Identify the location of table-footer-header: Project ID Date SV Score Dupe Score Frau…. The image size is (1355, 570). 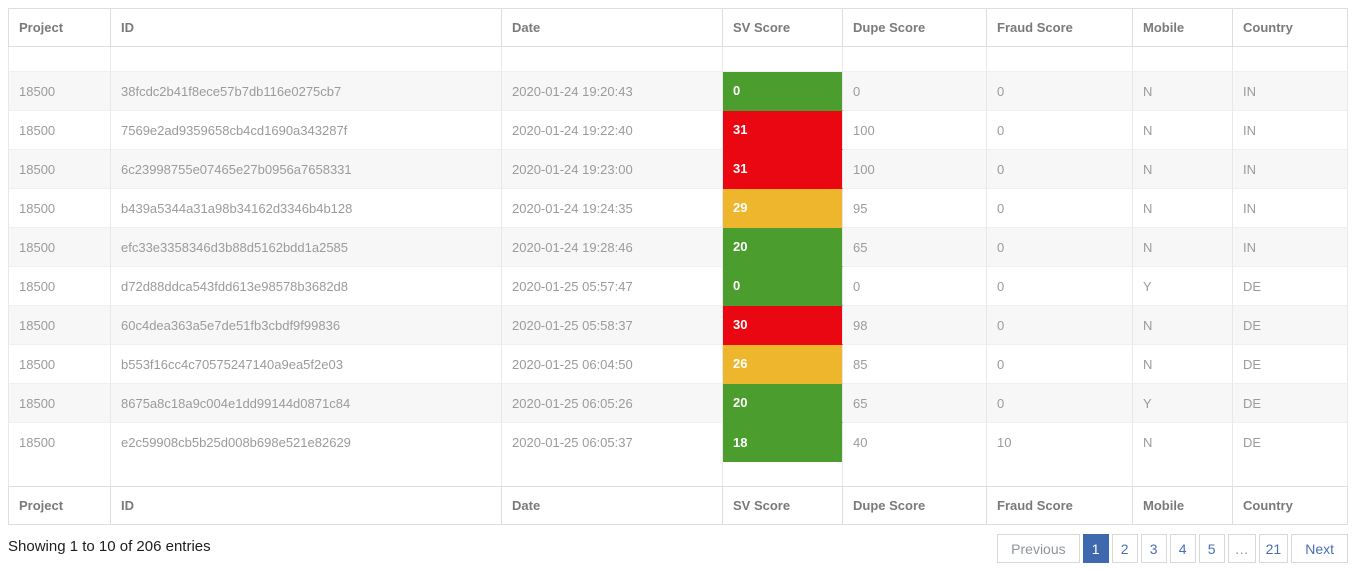
(678, 506).